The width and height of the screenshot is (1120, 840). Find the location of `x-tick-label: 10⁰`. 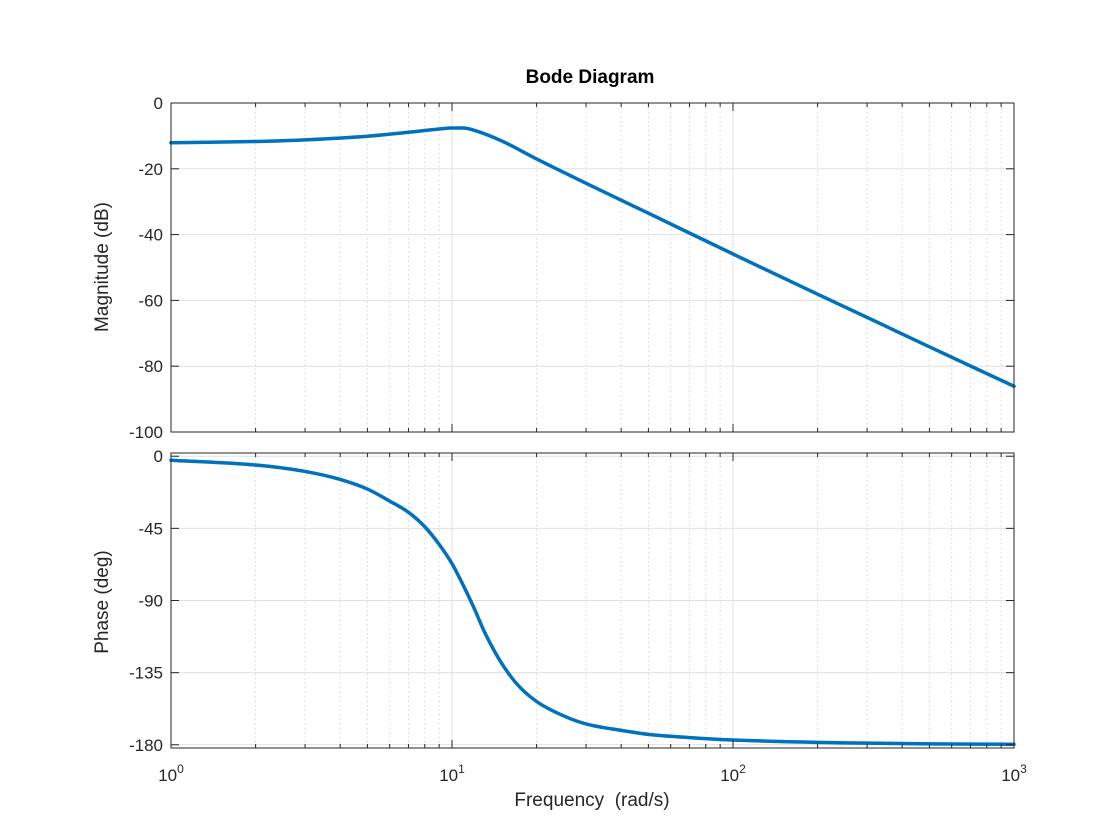

x-tick-label: 10⁰ is located at coordinates (171, 773).